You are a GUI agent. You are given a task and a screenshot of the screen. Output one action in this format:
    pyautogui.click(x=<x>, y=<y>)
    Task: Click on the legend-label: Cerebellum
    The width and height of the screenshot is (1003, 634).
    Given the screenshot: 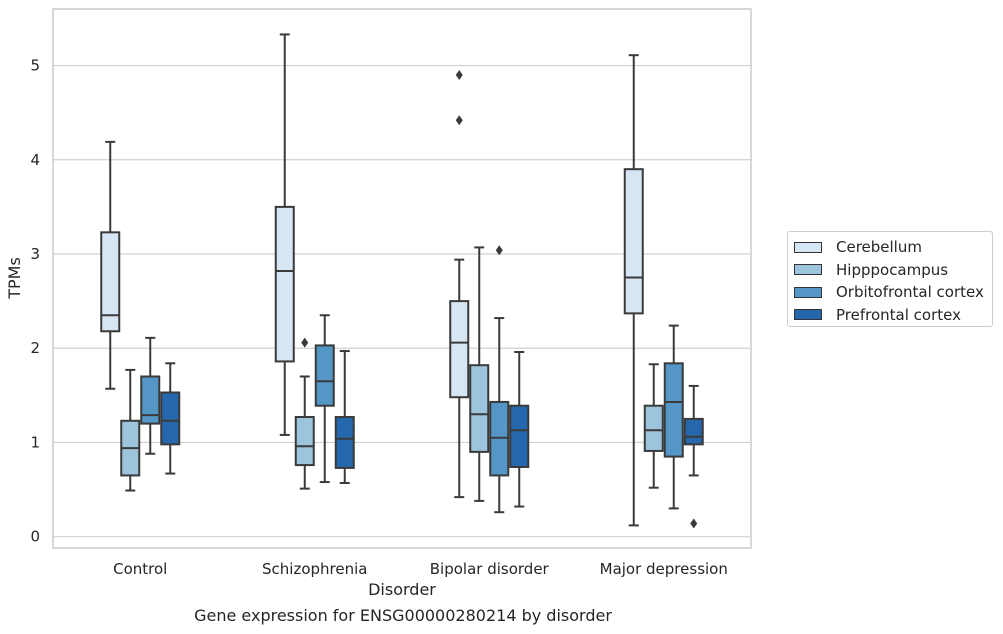 What is the action you would take?
    pyautogui.click(x=879, y=247)
    